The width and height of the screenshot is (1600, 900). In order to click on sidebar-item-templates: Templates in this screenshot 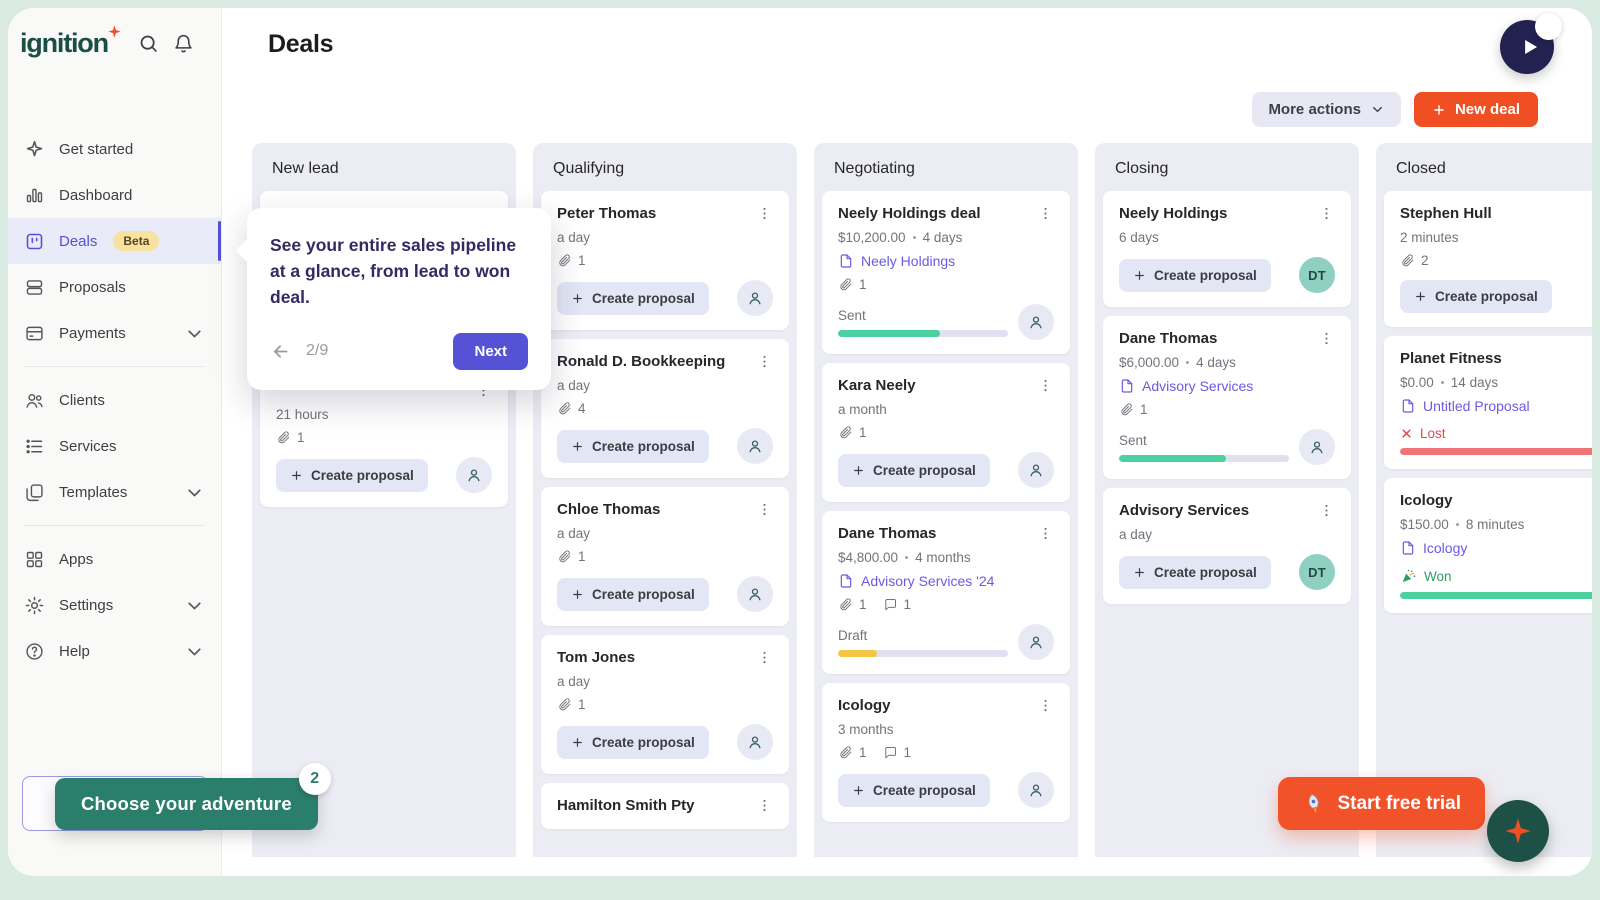, I will do `click(114, 492)`.